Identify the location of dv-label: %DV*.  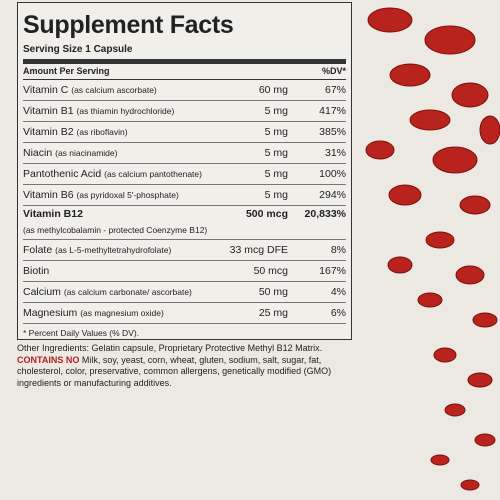
(333, 71).